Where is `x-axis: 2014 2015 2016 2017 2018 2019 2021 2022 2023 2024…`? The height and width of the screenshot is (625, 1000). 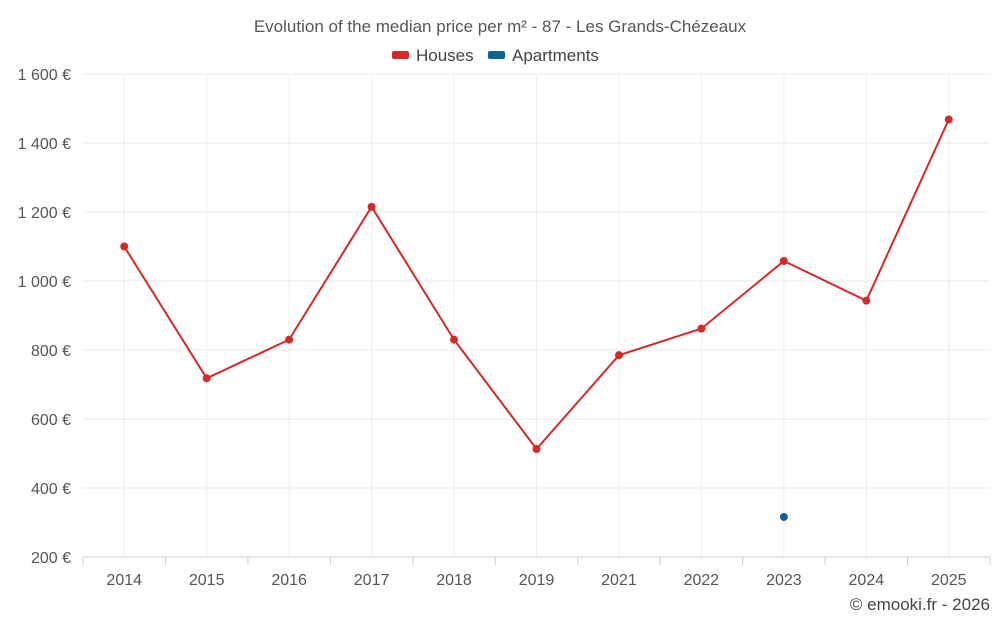 x-axis: 2014 2015 2016 2017 2018 2019 2021 2022 2023 2024… is located at coordinates (536, 572).